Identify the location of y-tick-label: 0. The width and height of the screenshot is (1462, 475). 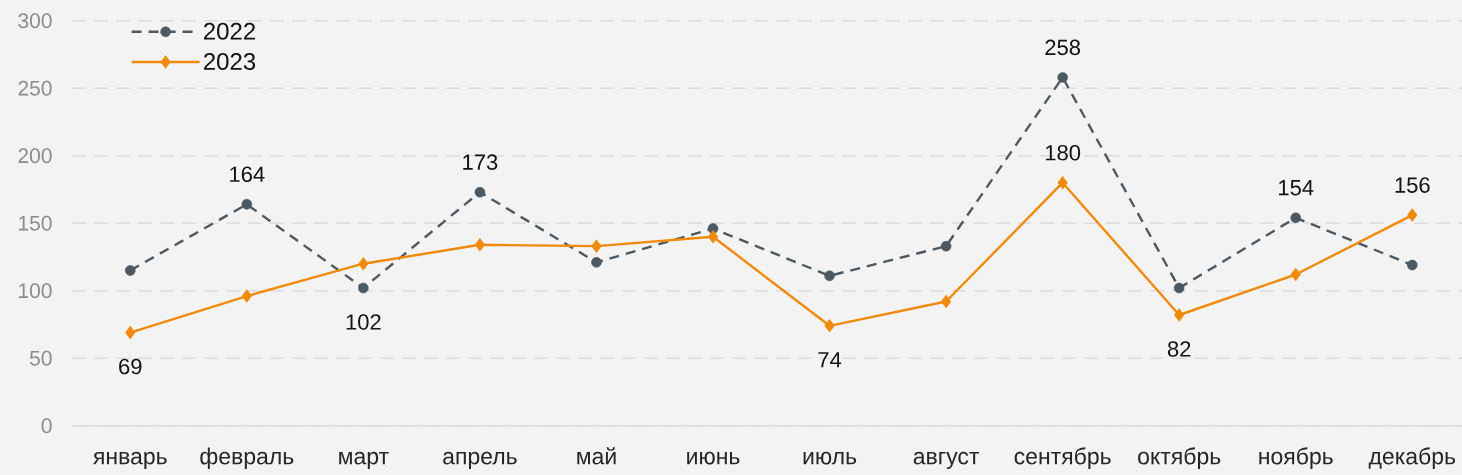
(46, 426).